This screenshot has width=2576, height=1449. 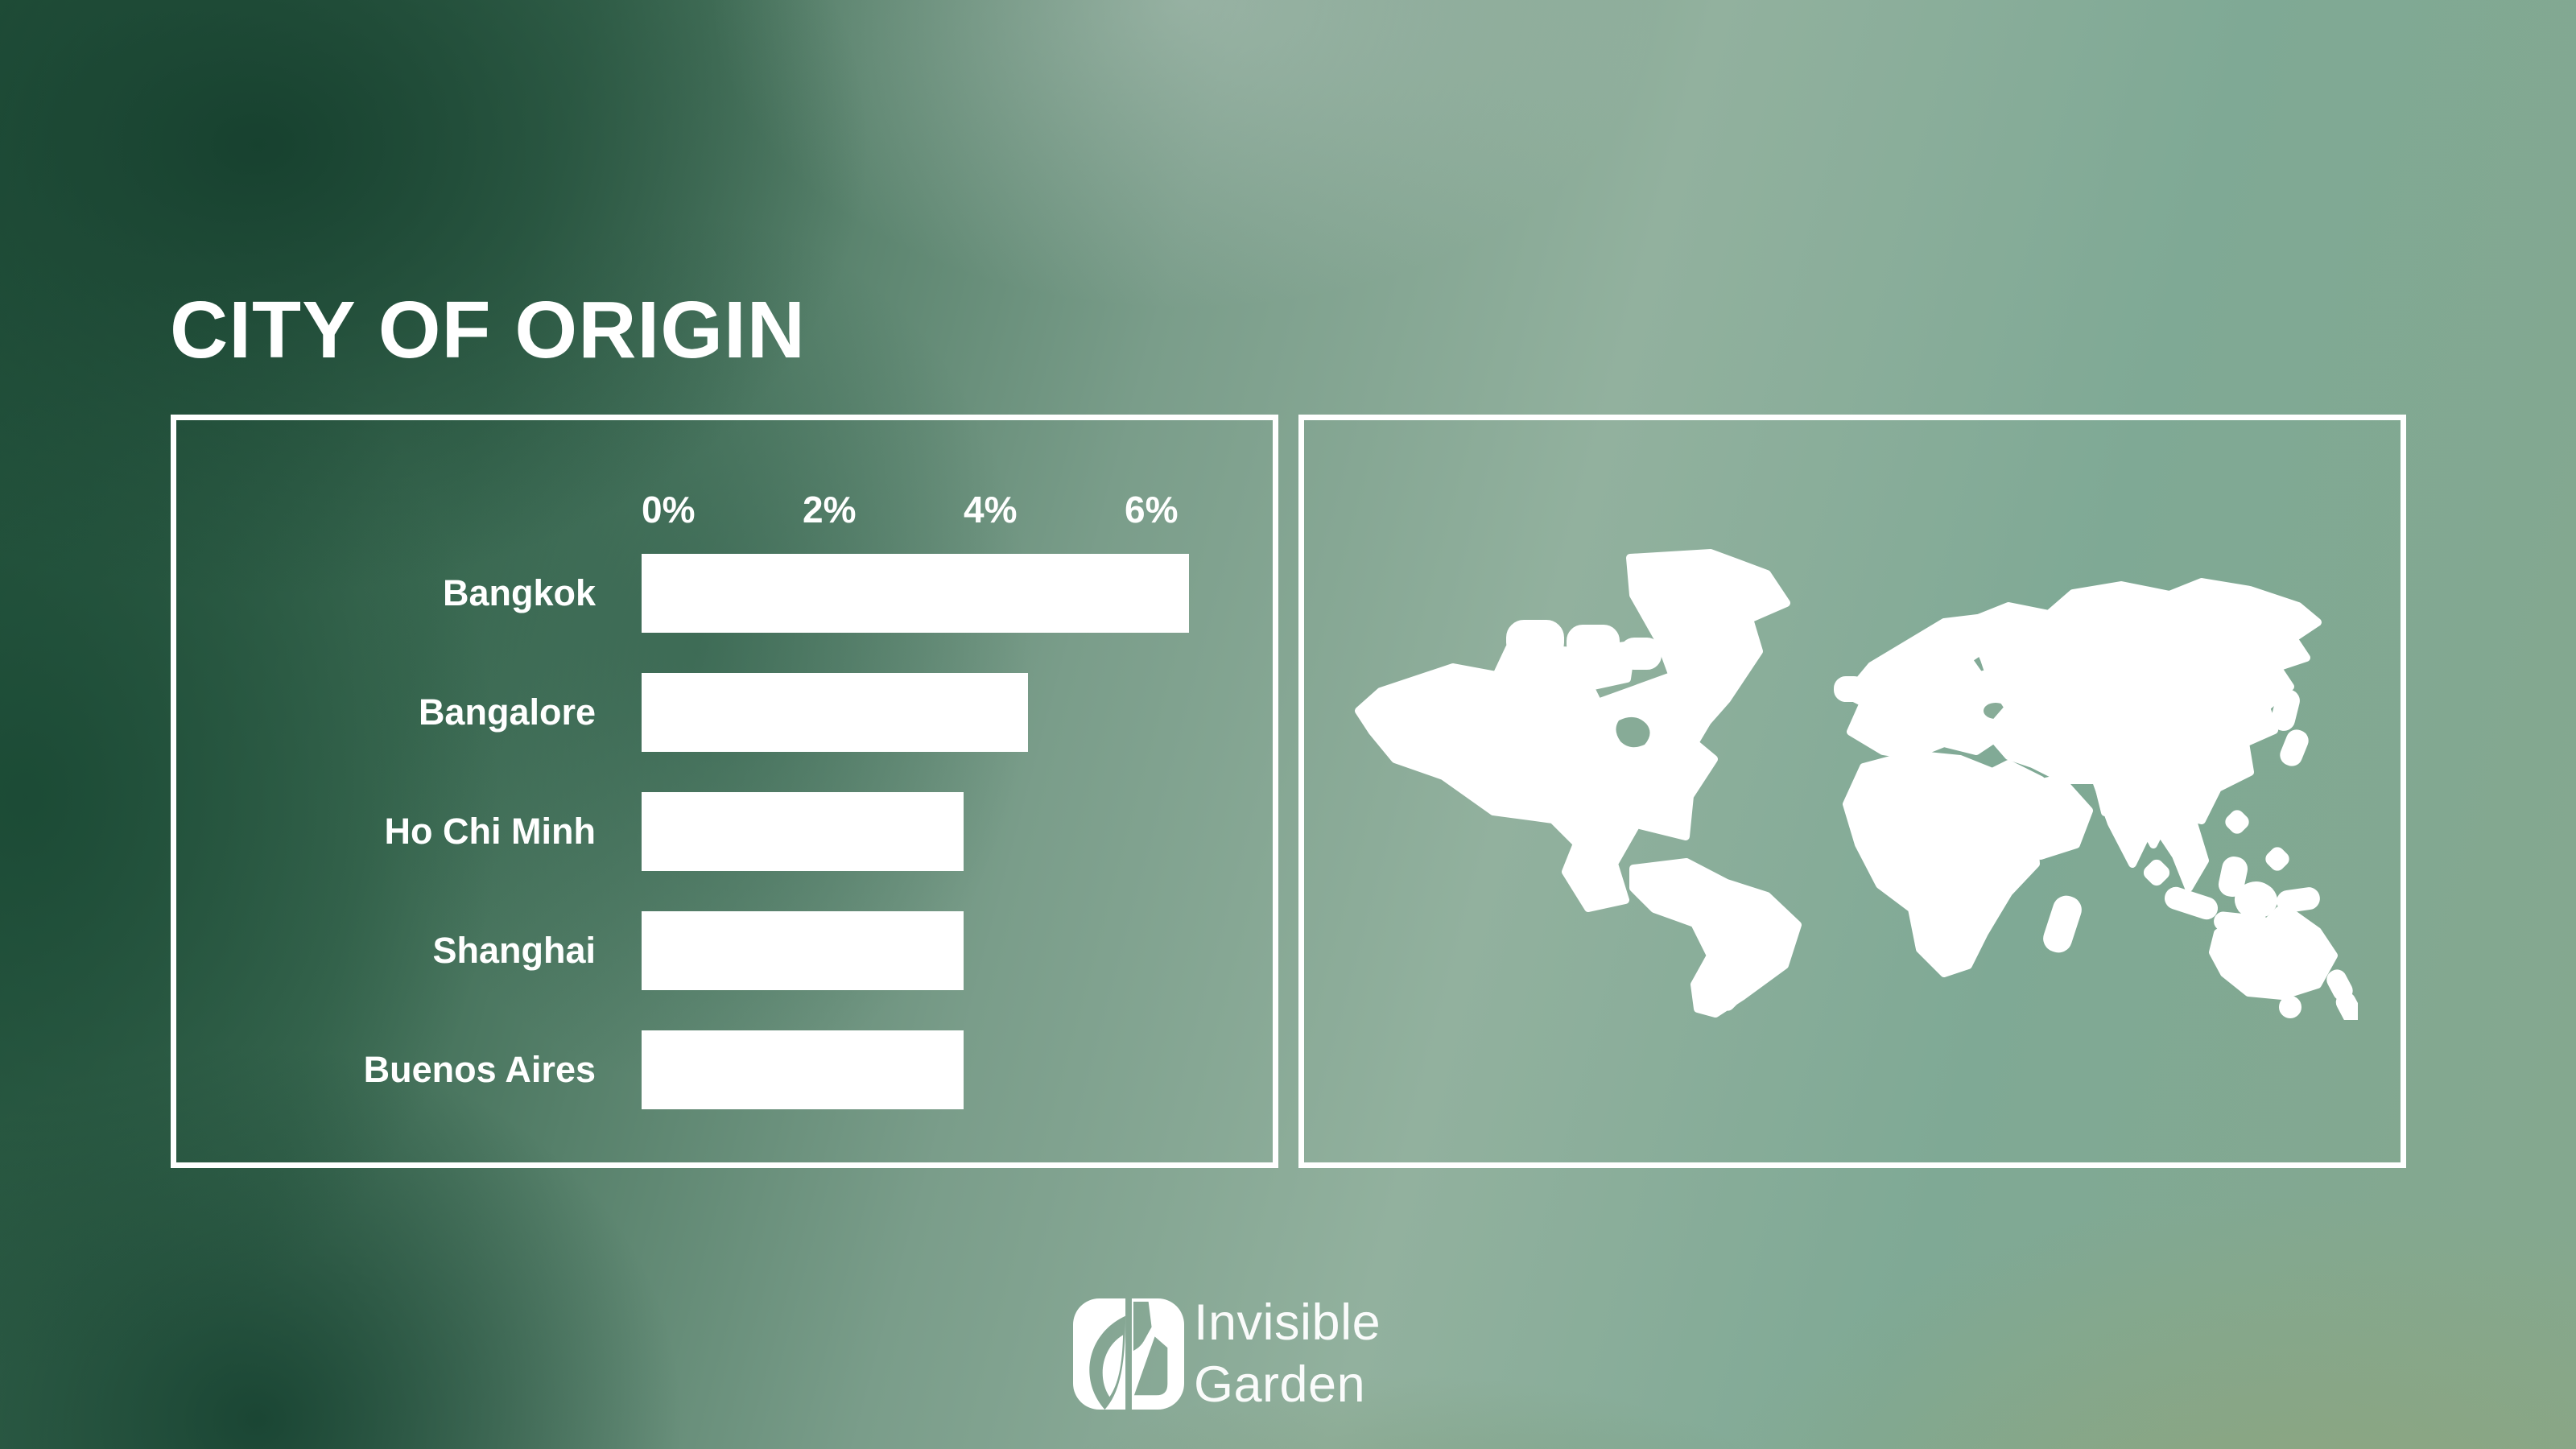 What do you see at coordinates (1727, 999) in the screenshot?
I see `falkland-islands` at bounding box center [1727, 999].